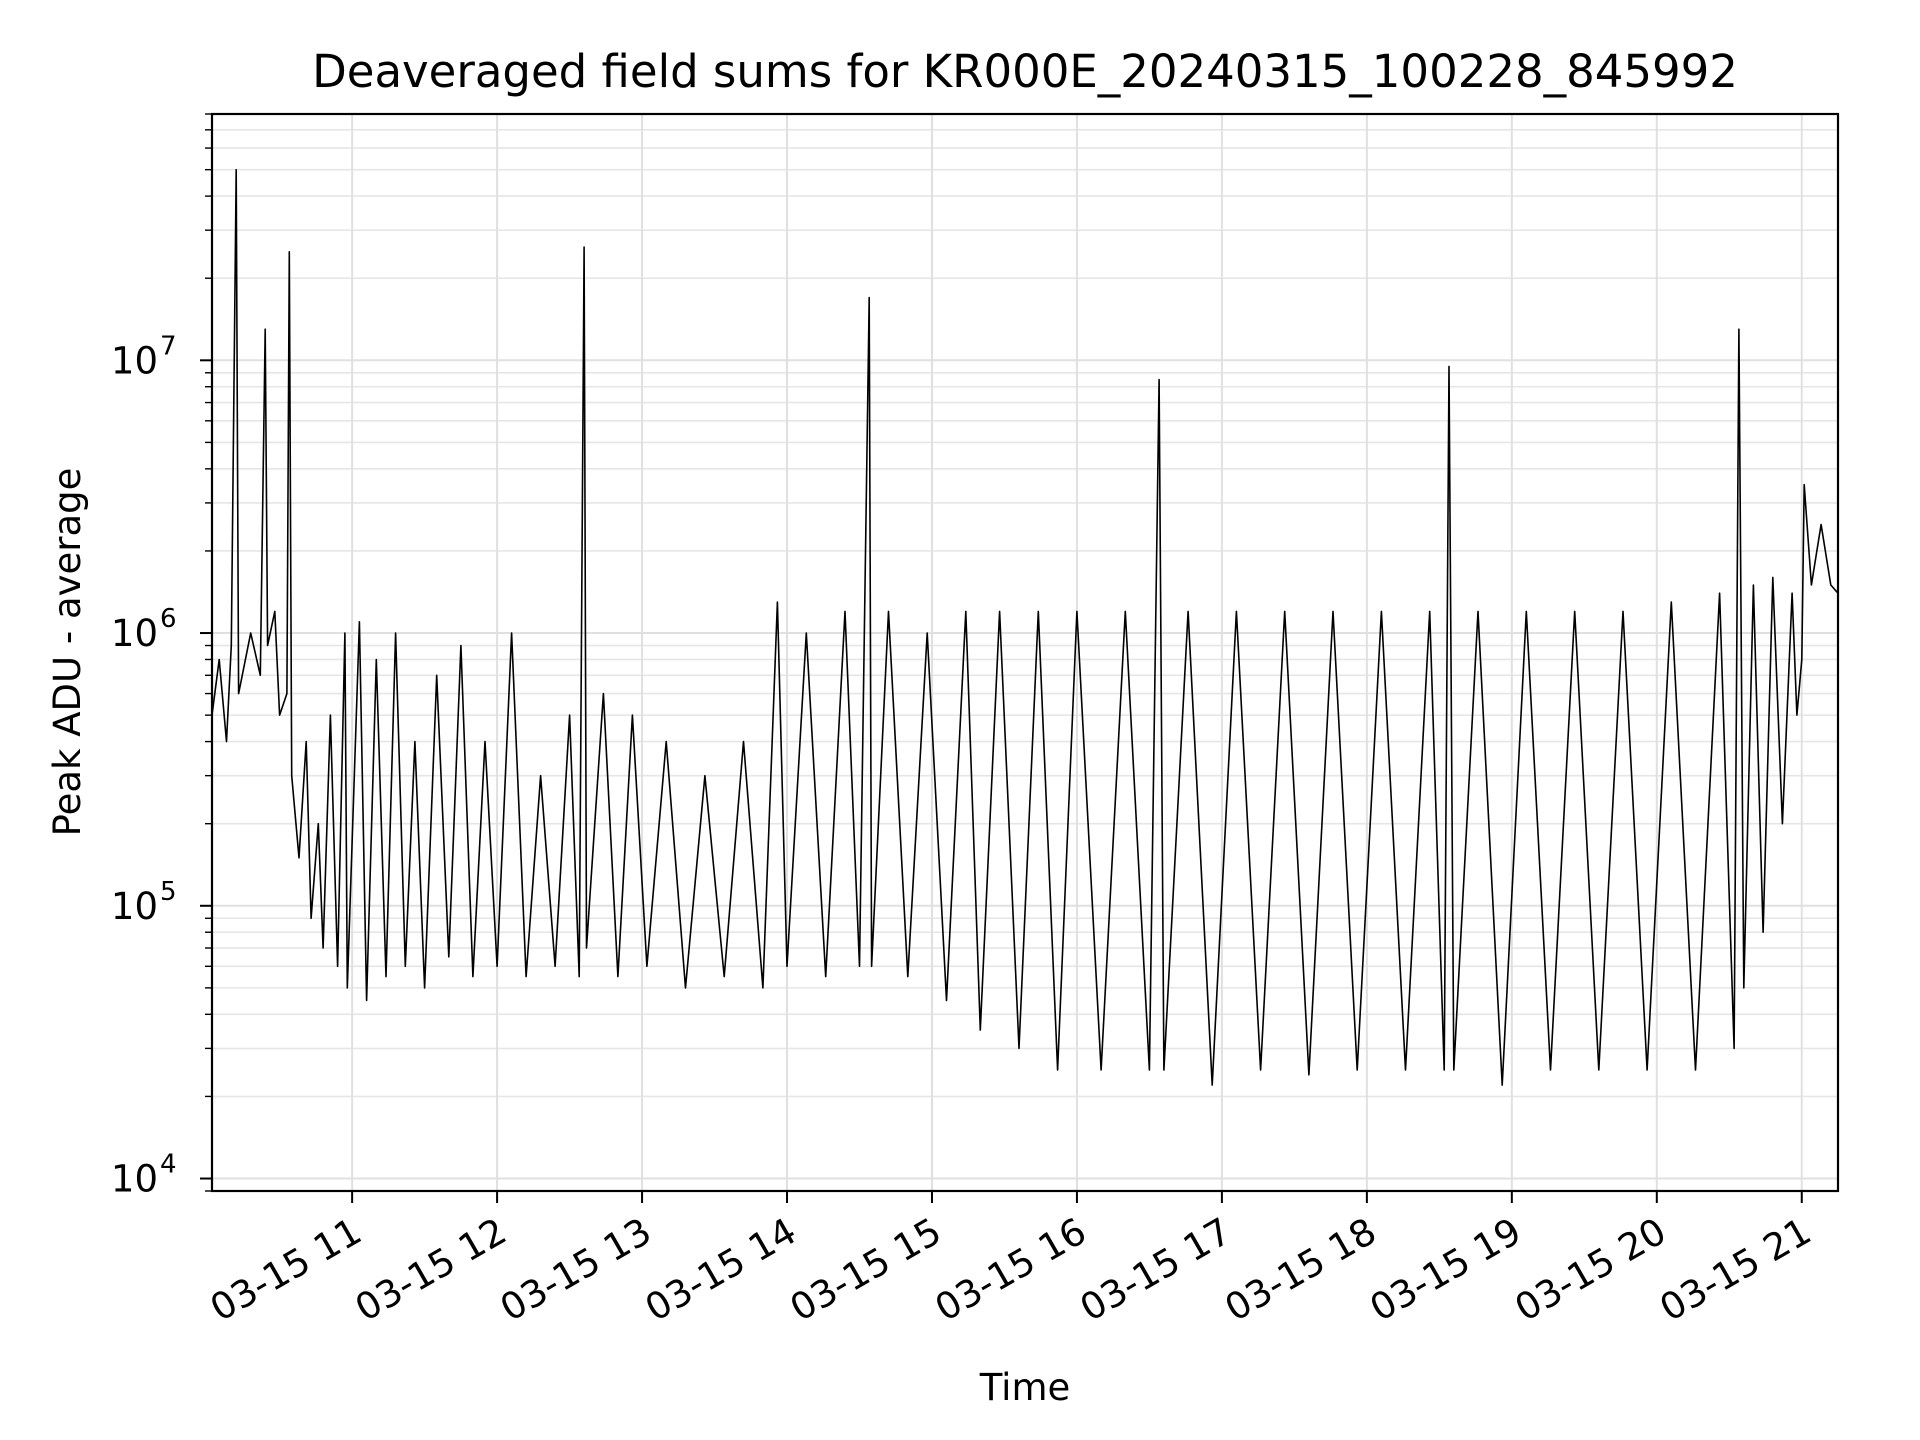 This screenshot has height=1440, width=1920. What do you see at coordinates (1591, 1270) in the screenshot?
I see `x-tick-label: 03-15 20` at bounding box center [1591, 1270].